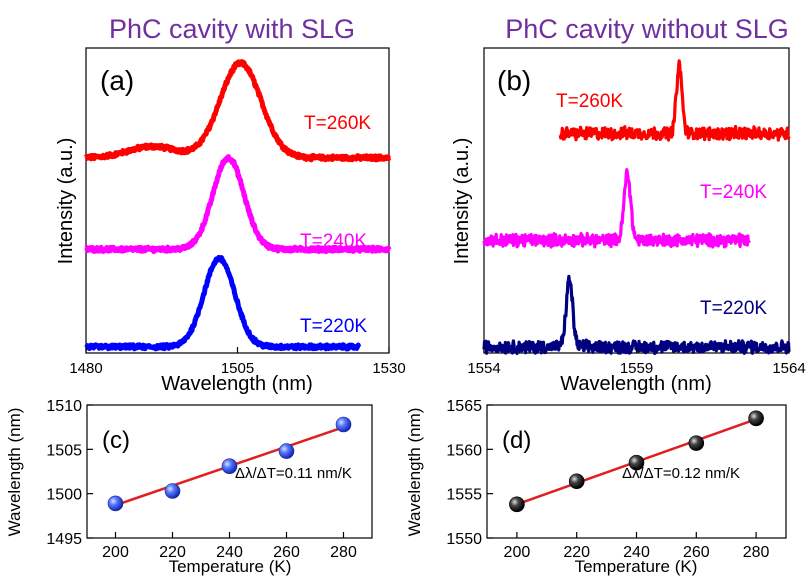 The image size is (811, 576). What do you see at coordinates (636, 368) in the screenshot?
I see `xtick-label-b-1: 1559` at bounding box center [636, 368].